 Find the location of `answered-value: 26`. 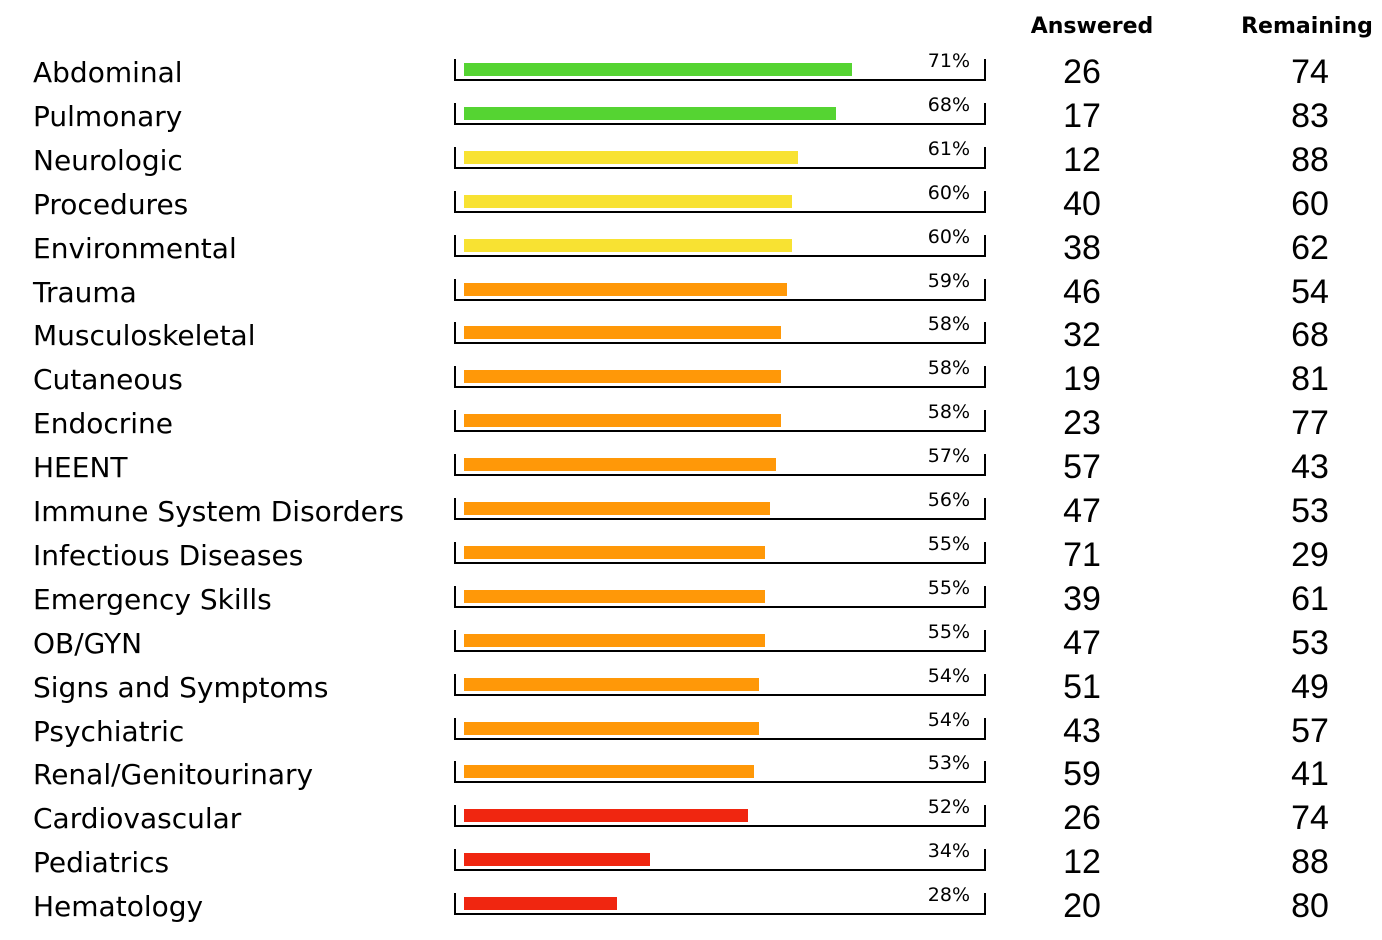

answered-value: 26 is located at coordinates (1082, 72).